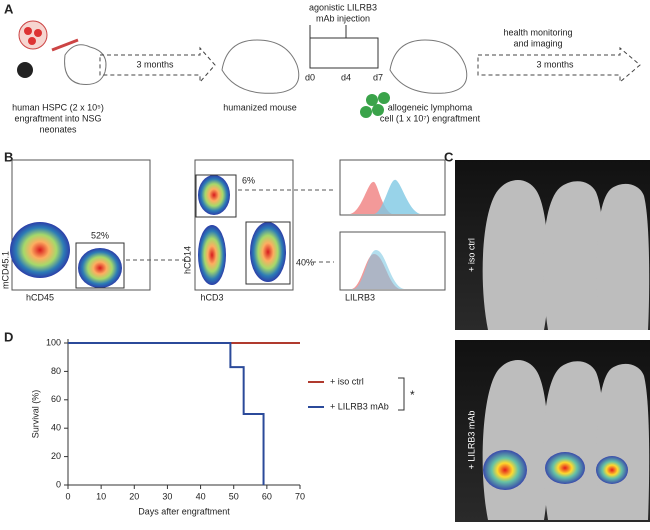 This screenshot has width=650, height=530. What do you see at coordinates (8, 336) in the screenshot?
I see `panel-label: D` at bounding box center [8, 336].